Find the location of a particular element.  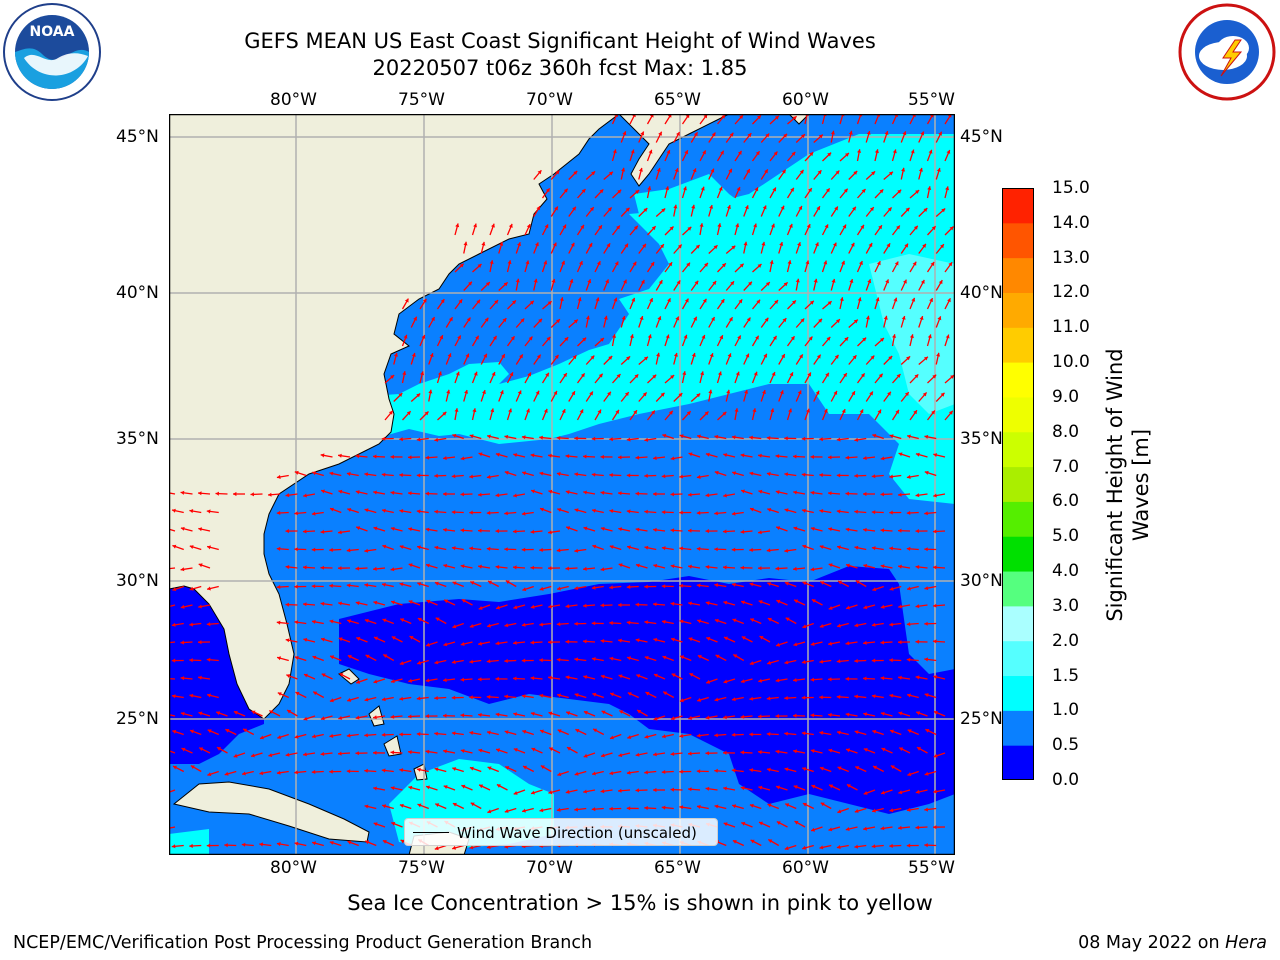

colorbar-tick-label: 0.0 is located at coordinates (1066, 780).